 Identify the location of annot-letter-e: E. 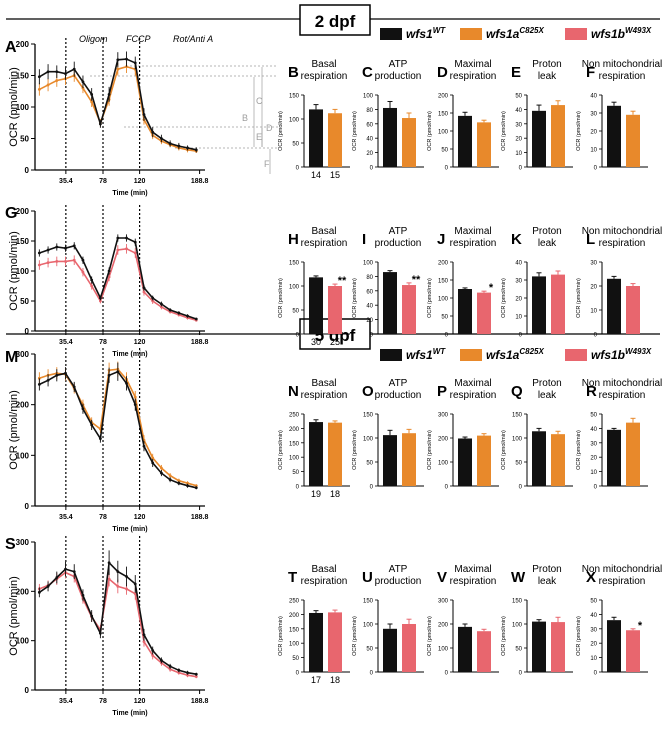
(259, 137).